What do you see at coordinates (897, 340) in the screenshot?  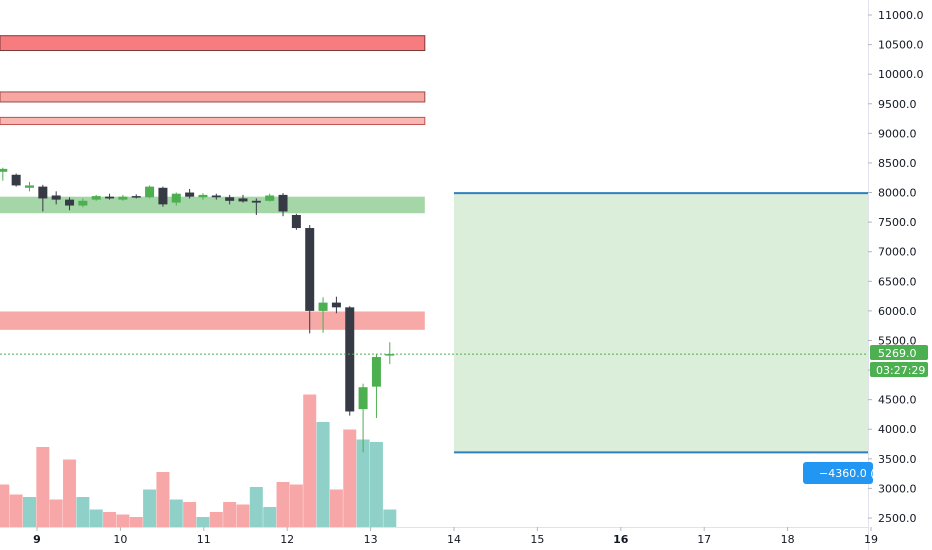 I see `y-tick-label: 5500.0` at bounding box center [897, 340].